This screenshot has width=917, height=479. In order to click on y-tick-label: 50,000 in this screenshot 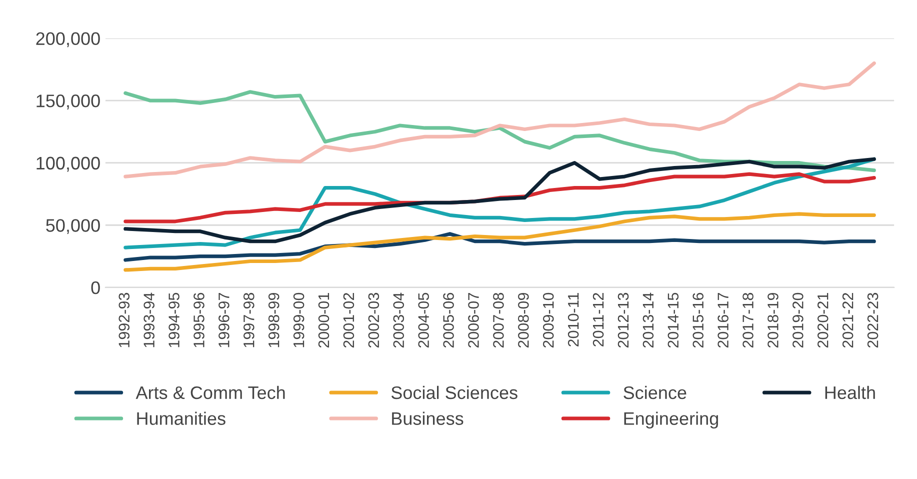, I will do `click(73, 226)`.